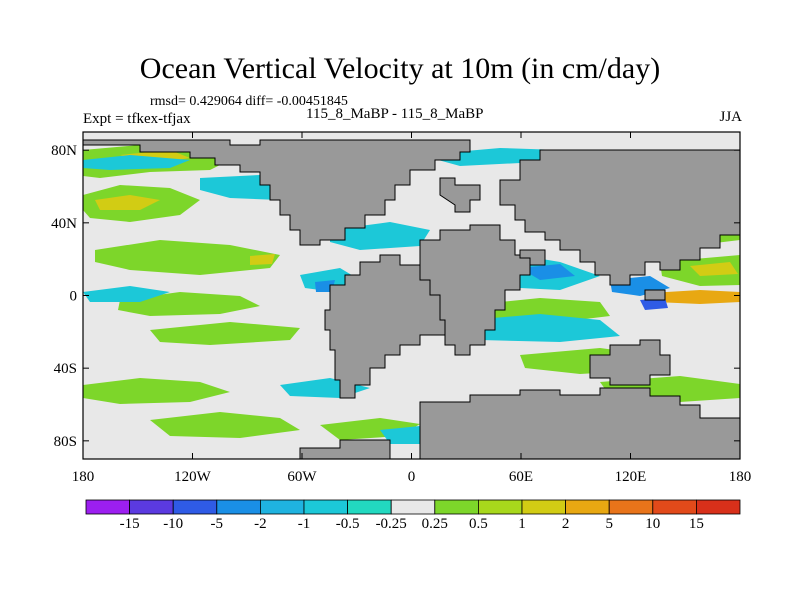 This screenshot has width=800, height=600. Describe the element at coordinates (609, 524) in the screenshot. I see `colorbar-label: 5` at that location.